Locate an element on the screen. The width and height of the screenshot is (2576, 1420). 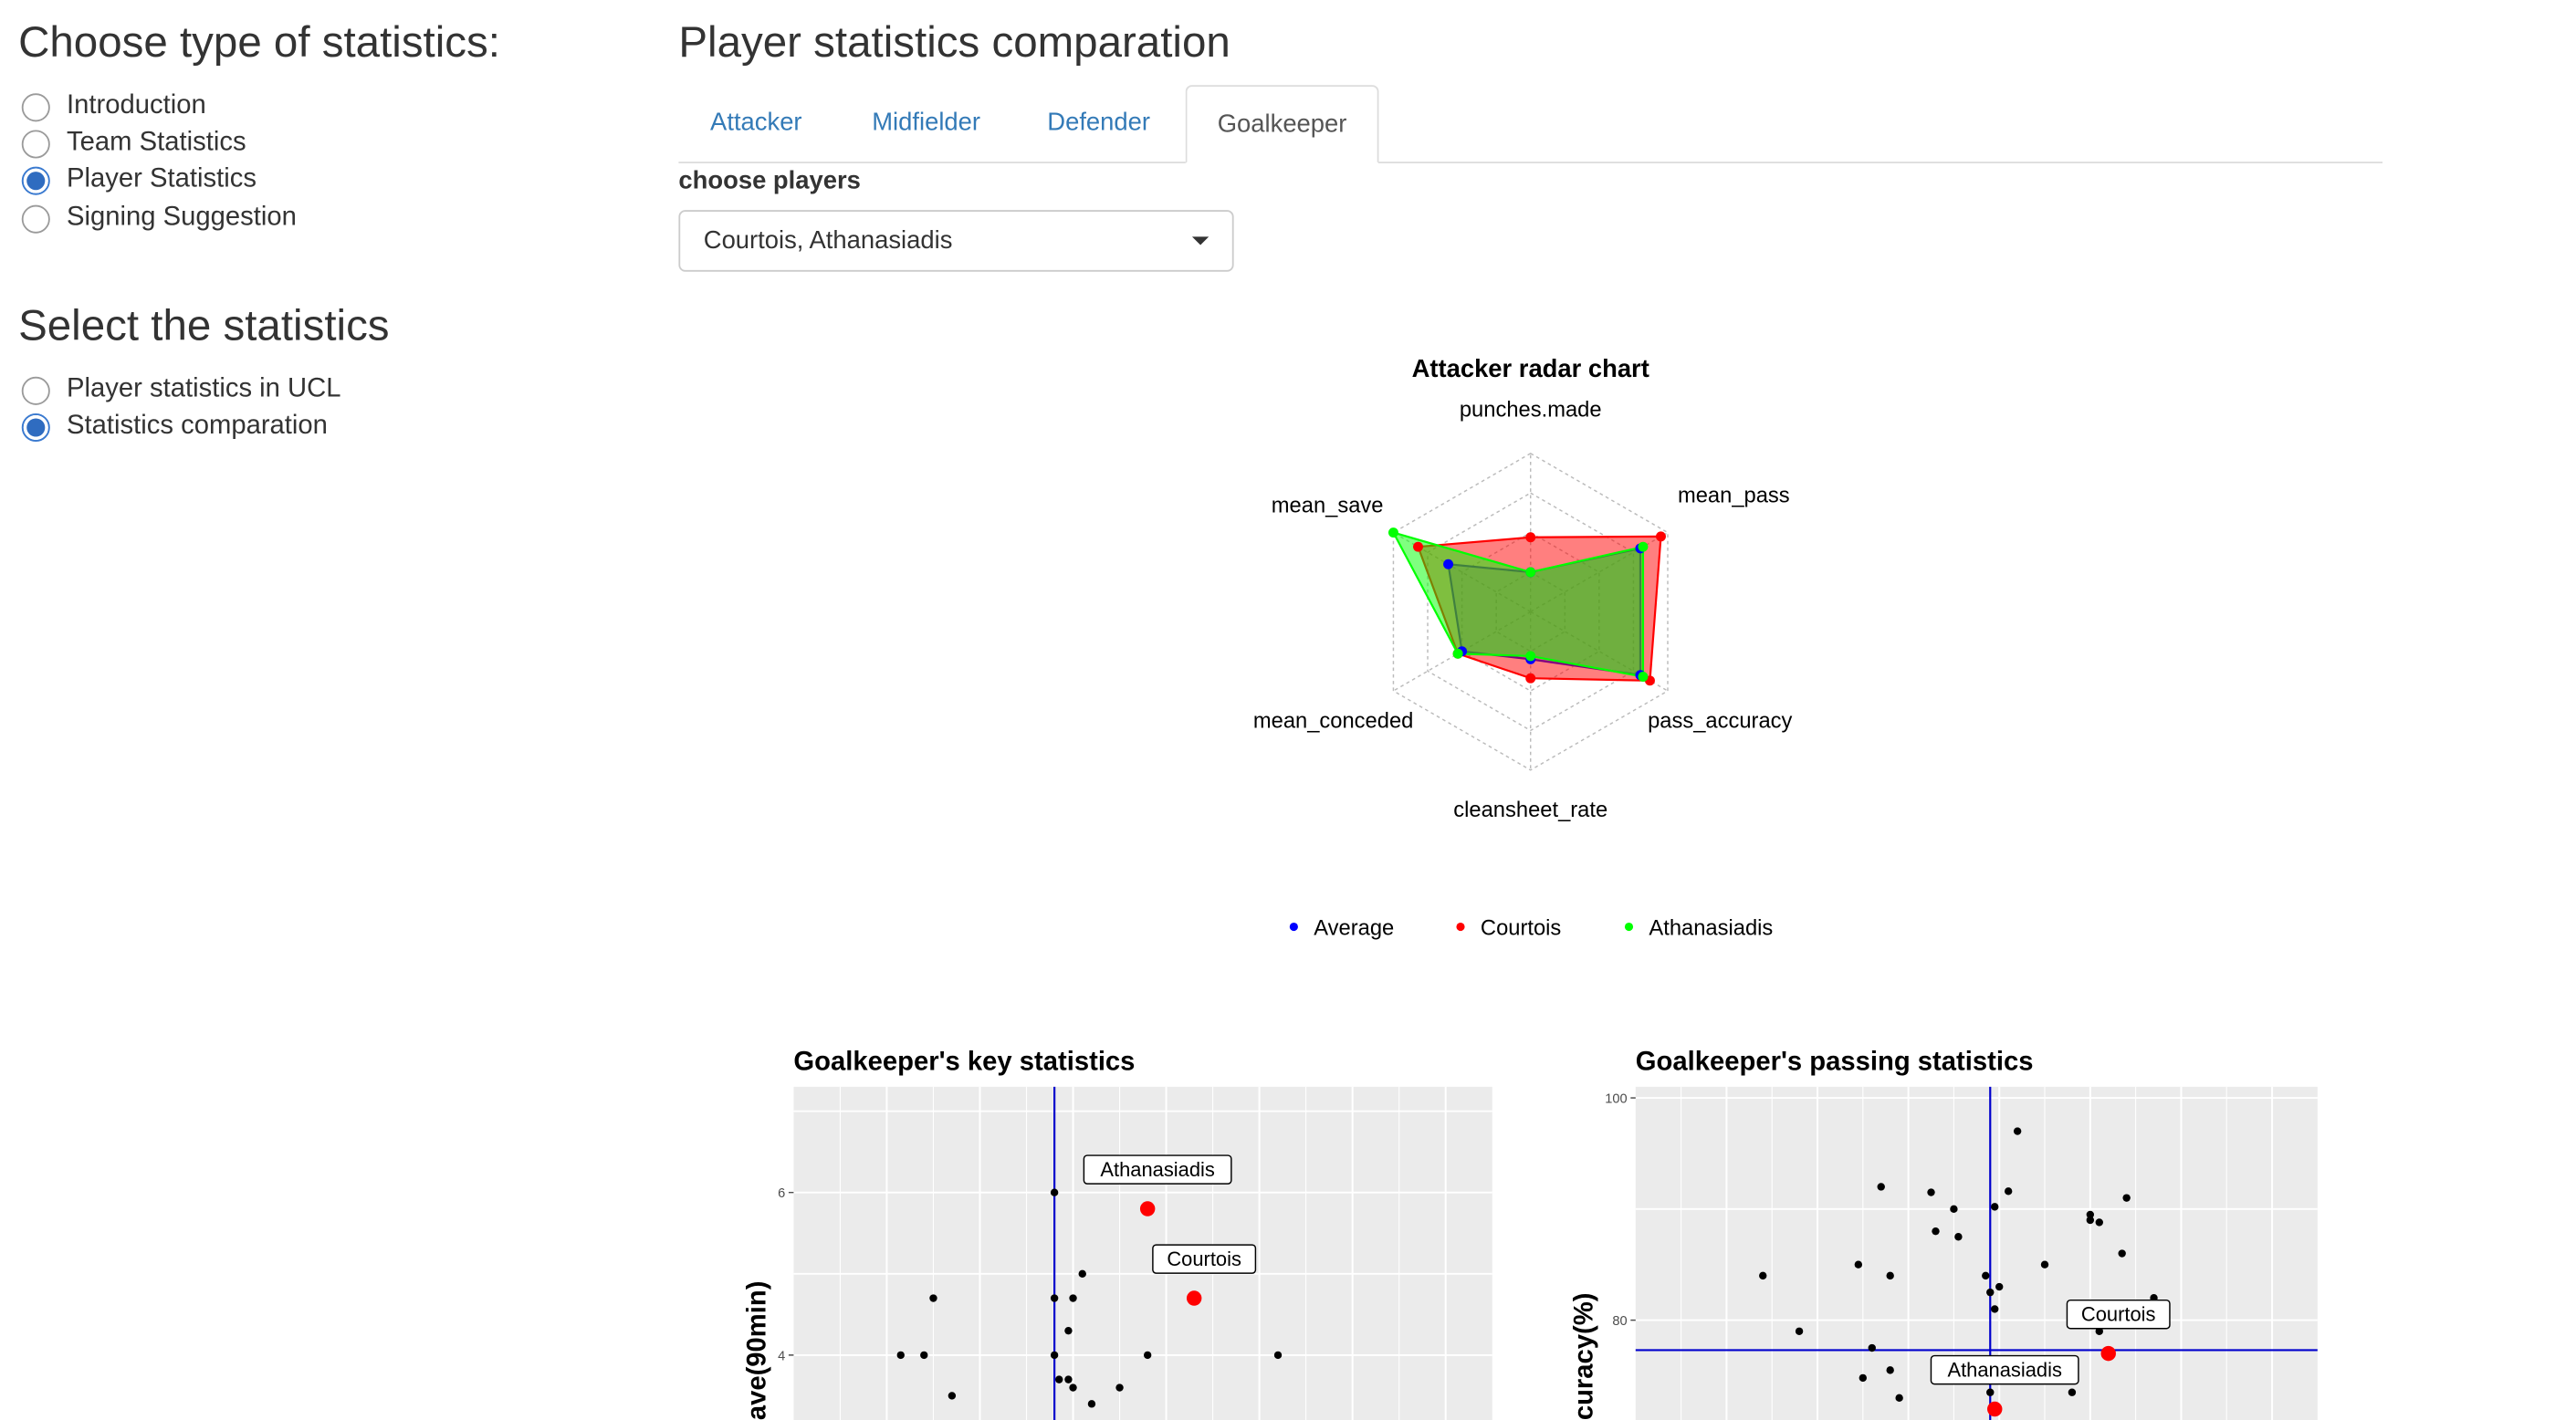
radar-axis-label: mean_pass is located at coordinates (1734, 497).